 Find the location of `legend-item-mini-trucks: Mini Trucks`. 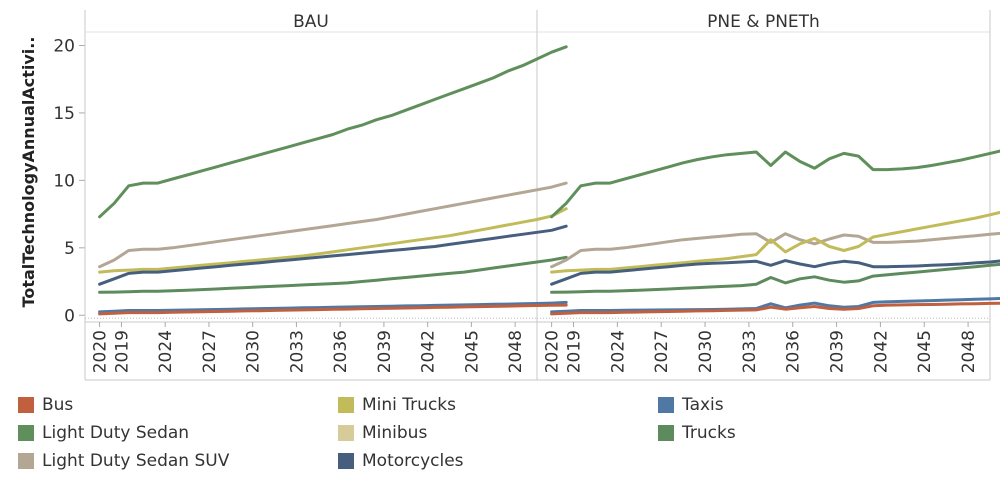

legend-item-mini-trucks: Mini Trucks is located at coordinates (397, 405).